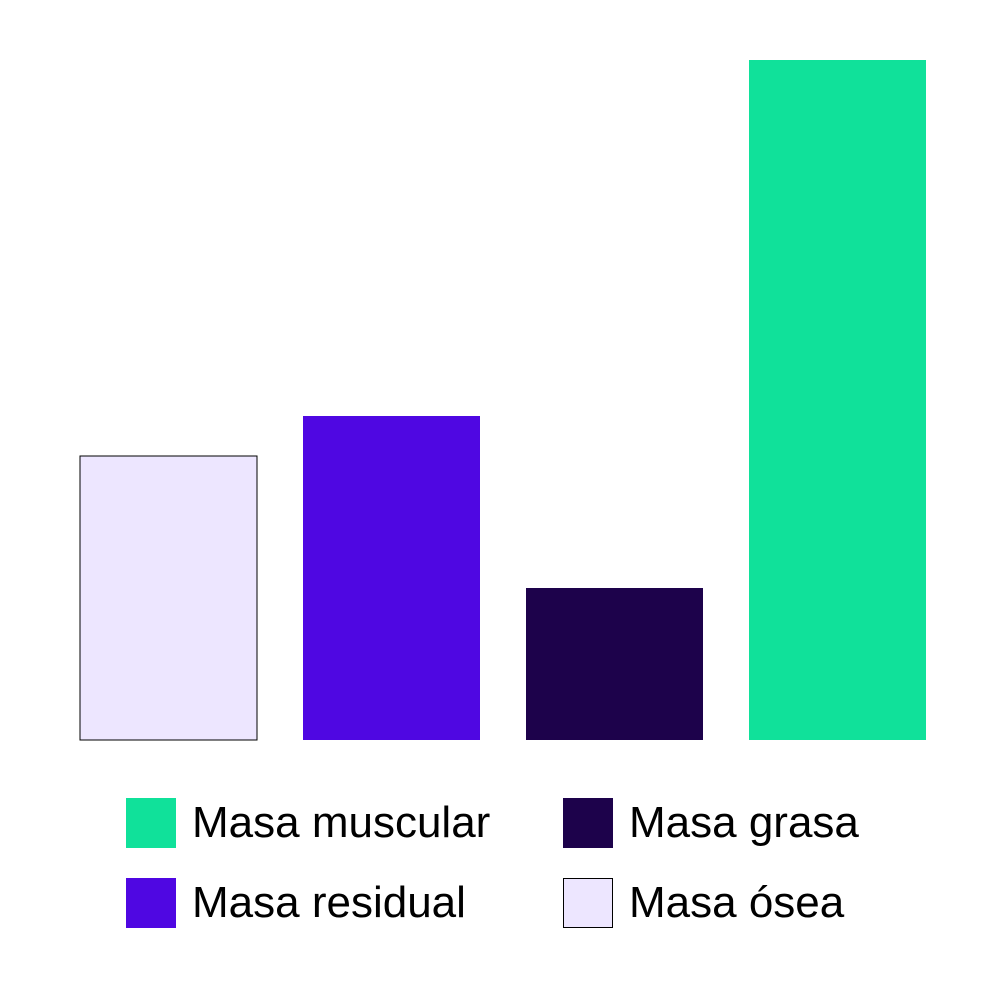  Describe the element at coordinates (744, 822) in the screenshot. I see `legend-label-masa-grasa: Masa grasa` at that location.